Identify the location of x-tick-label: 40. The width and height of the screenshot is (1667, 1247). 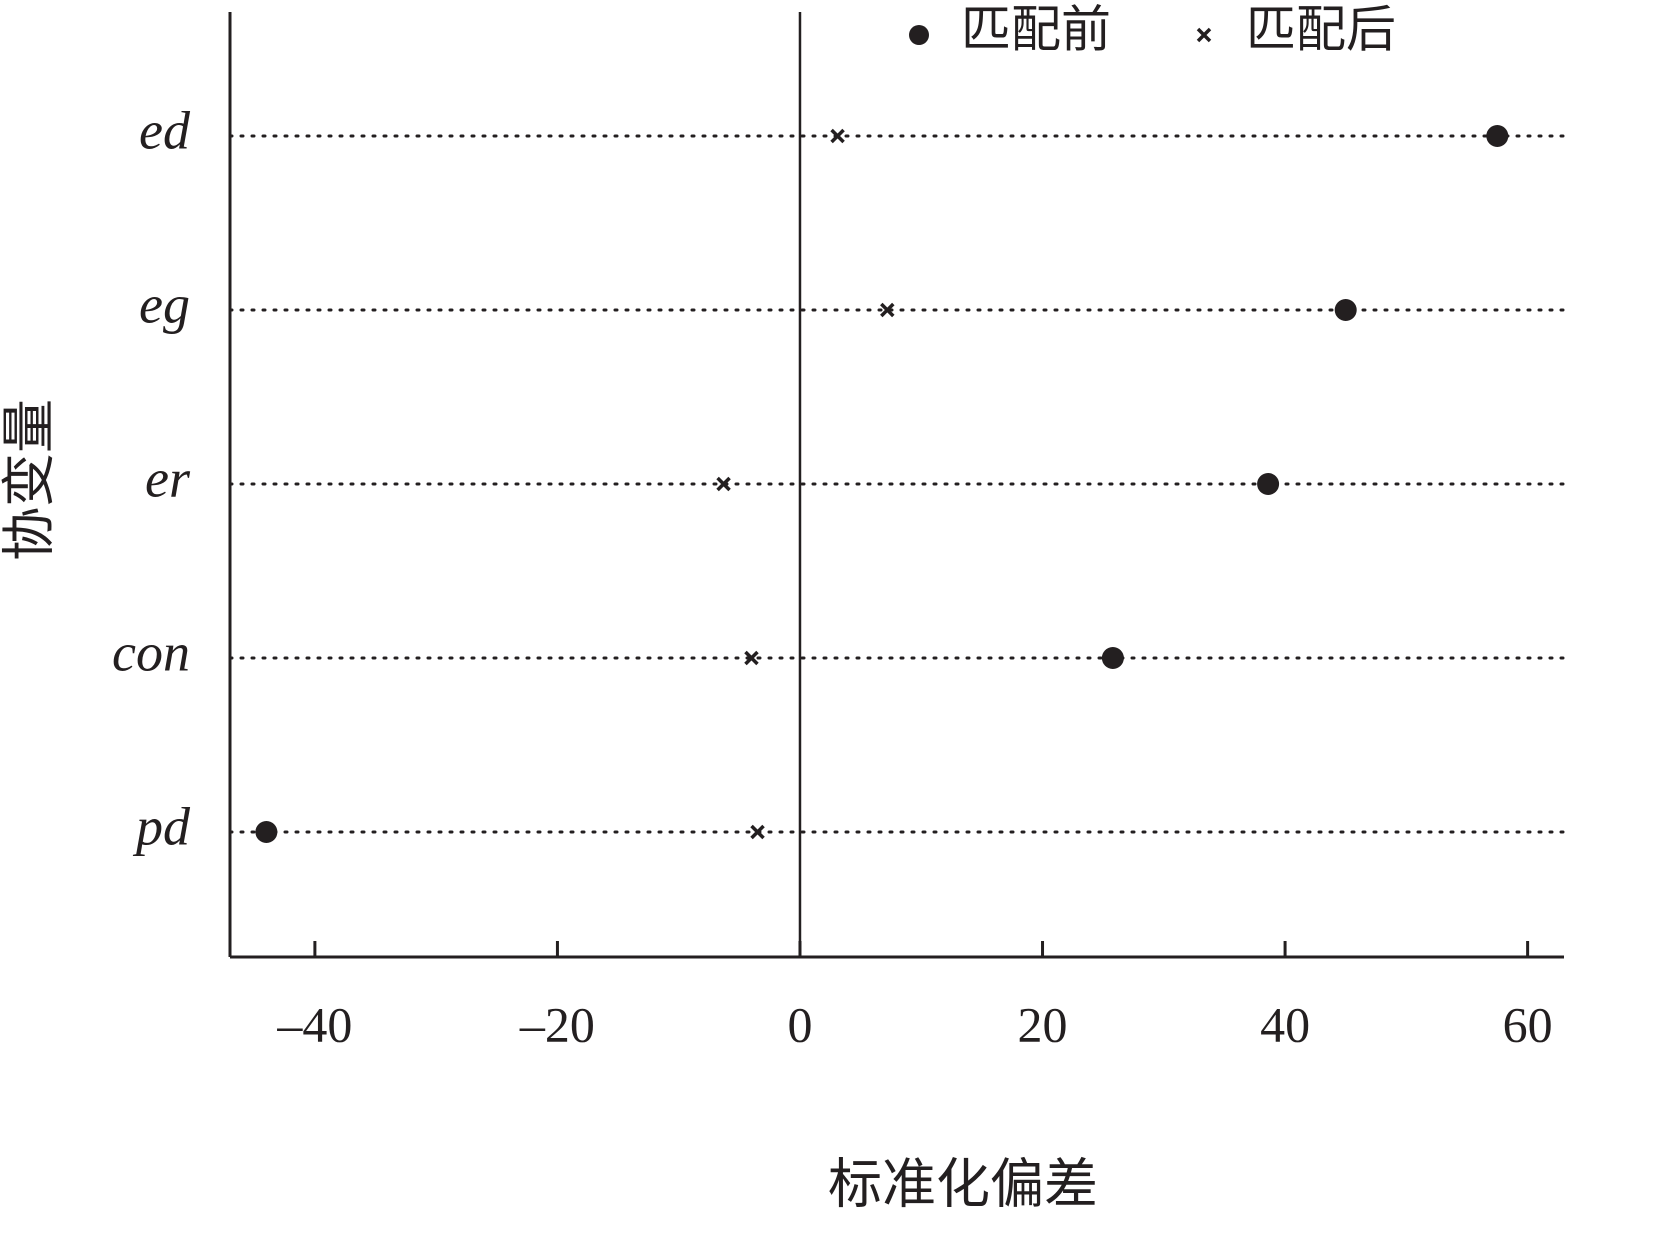
(1285, 1024).